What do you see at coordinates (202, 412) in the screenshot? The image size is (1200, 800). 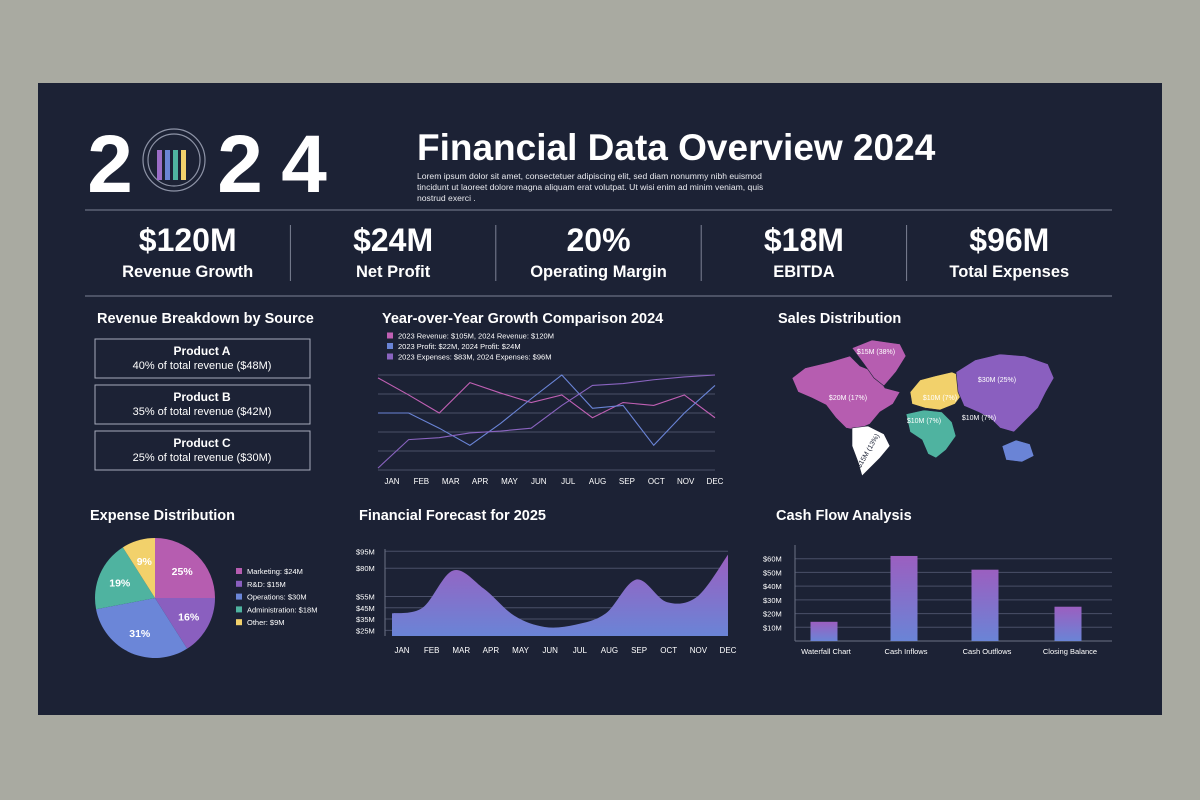 I see `product-text: 35% of total revenue ($42M)` at bounding box center [202, 412].